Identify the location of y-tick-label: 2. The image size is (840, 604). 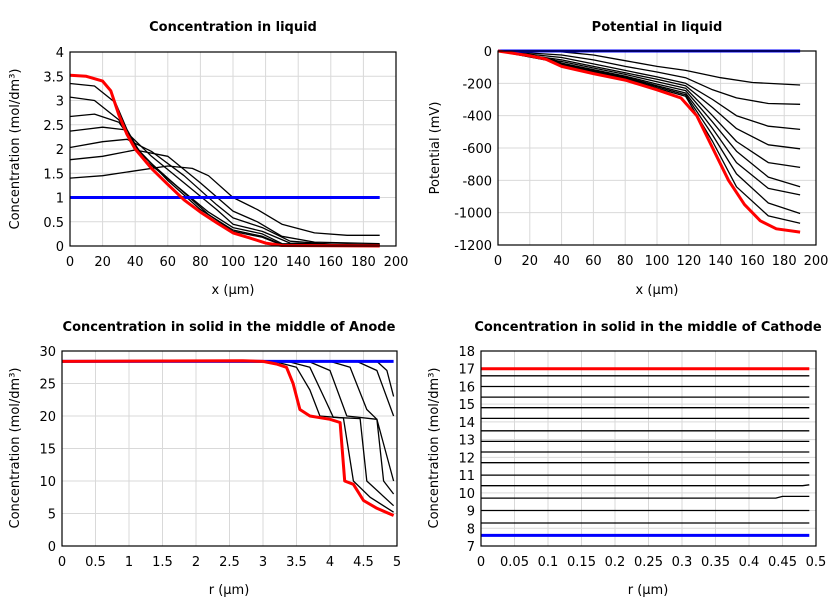
(60, 150).